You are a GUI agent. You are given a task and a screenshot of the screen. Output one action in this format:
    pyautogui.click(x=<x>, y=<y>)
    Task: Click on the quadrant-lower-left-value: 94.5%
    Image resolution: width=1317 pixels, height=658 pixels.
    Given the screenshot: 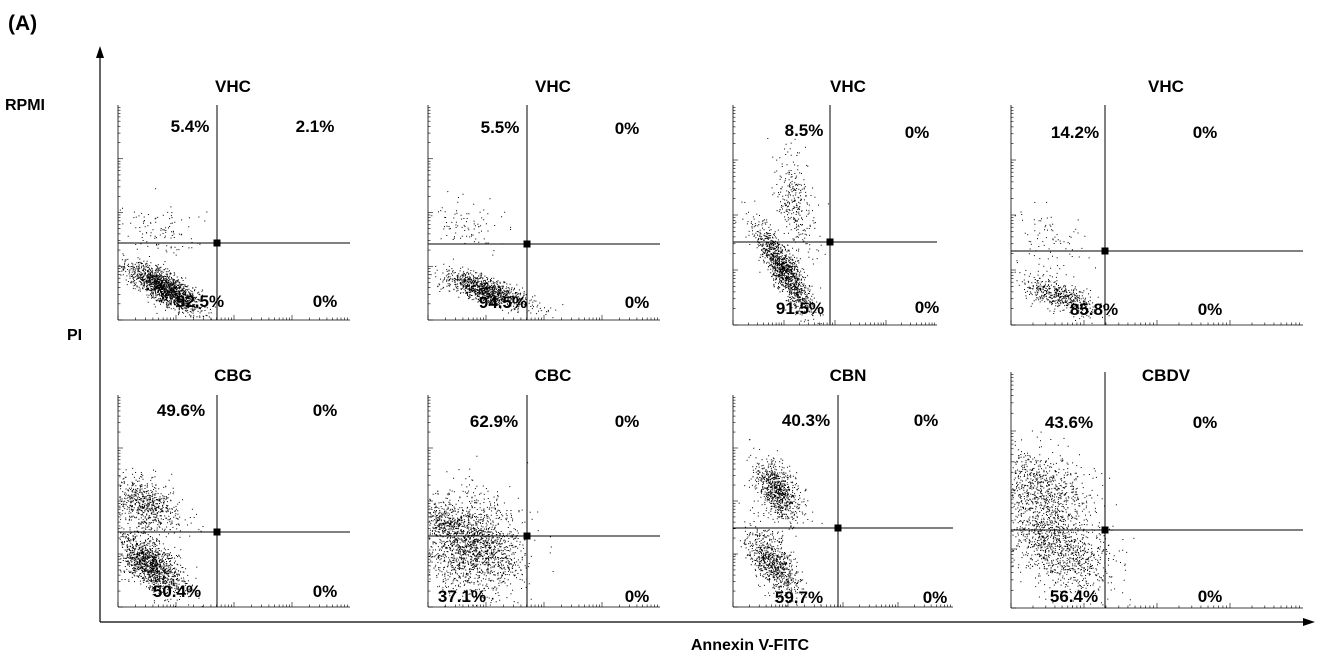 What is the action you would take?
    pyautogui.click(x=503, y=302)
    